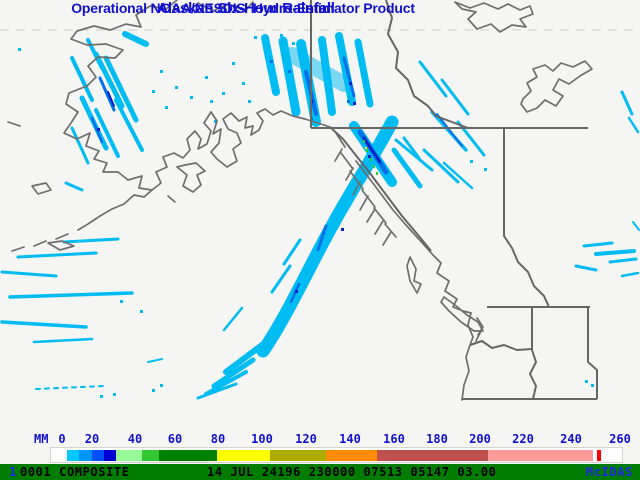  What do you see at coordinates (350, 439) in the screenshot?
I see `colorbar-tick-label: 140` at bounding box center [350, 439].